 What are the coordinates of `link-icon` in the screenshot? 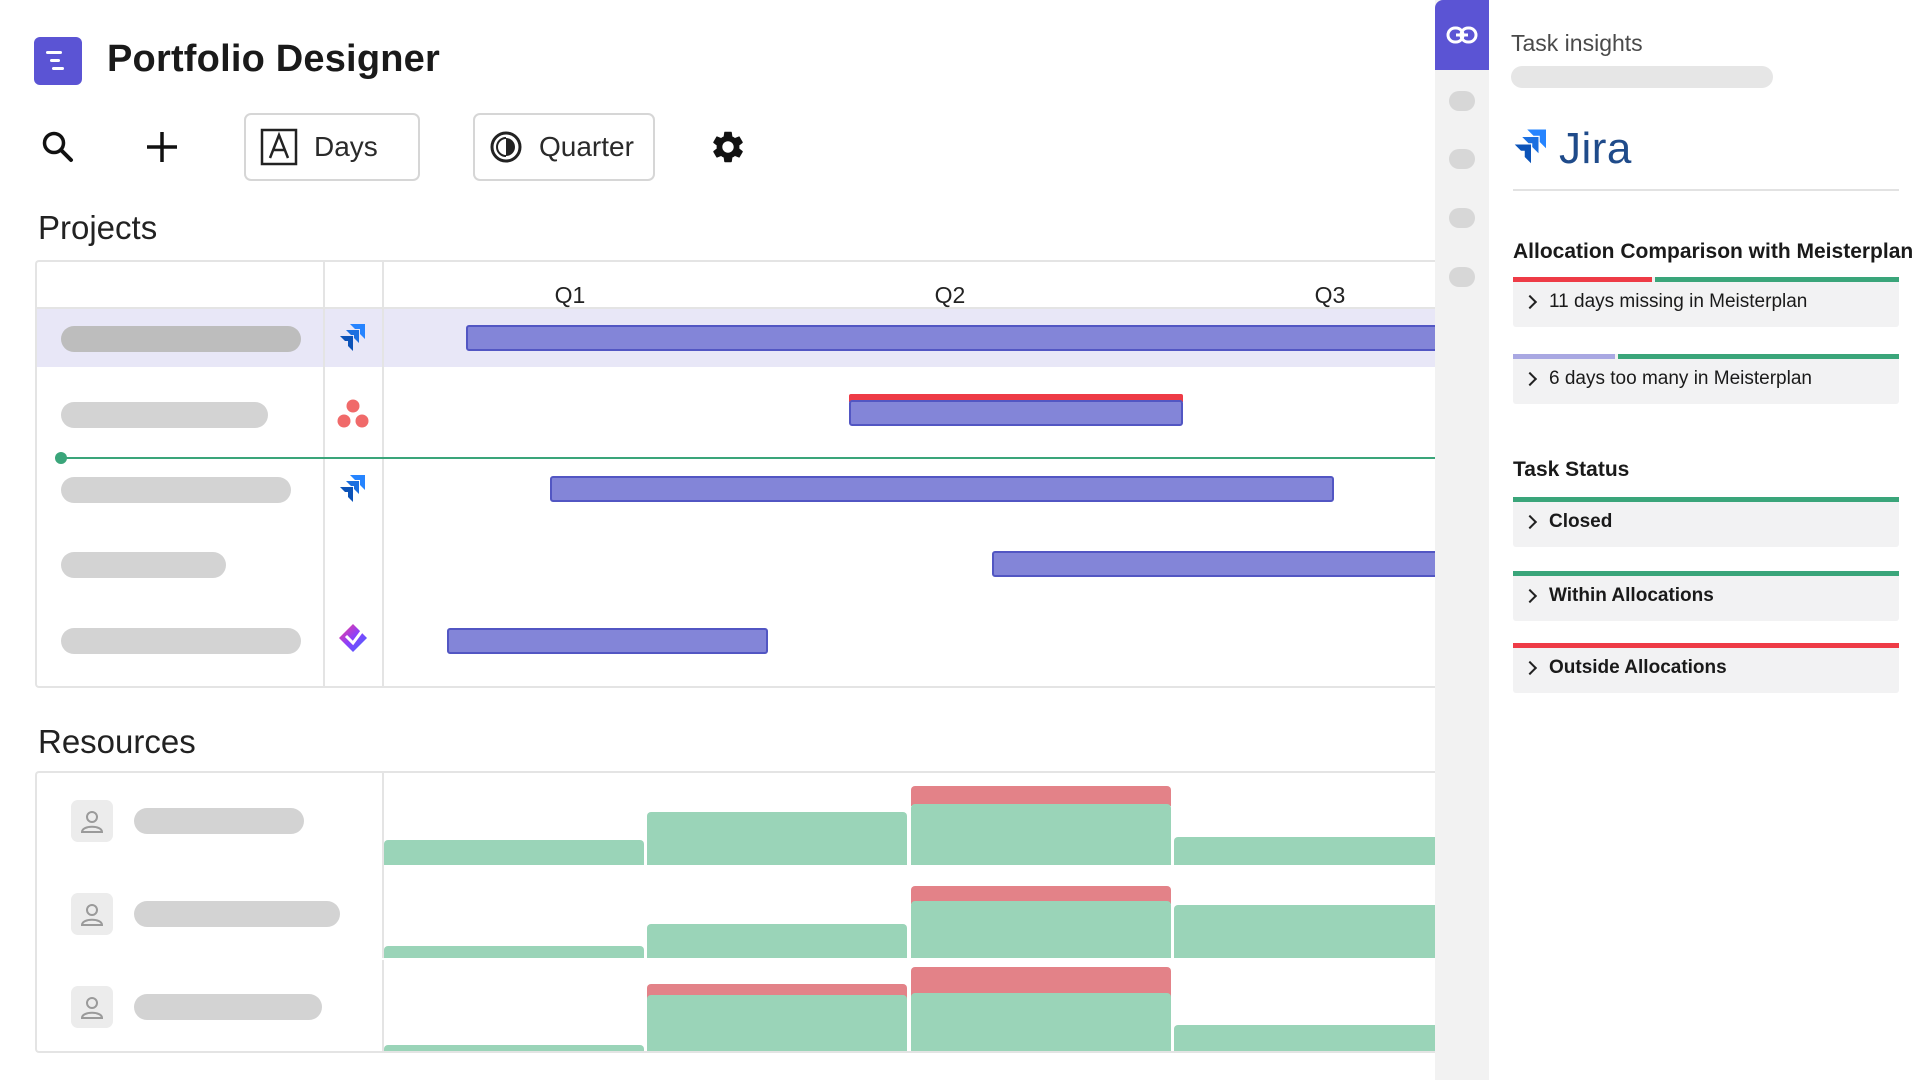 It's located at (1462, 35).